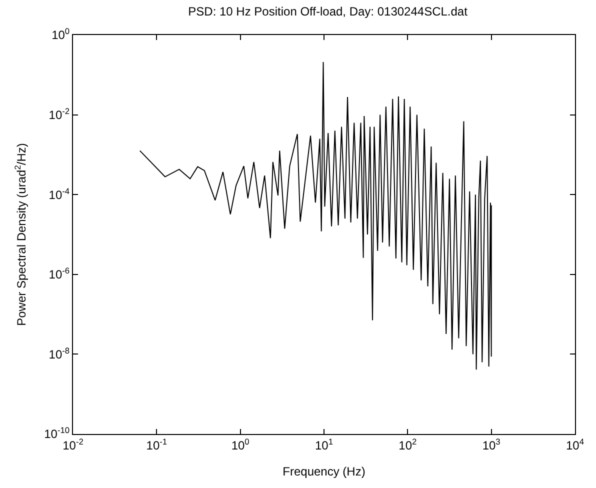  Describe the element at coordinates (157, 444) in the screenshot. I see `x-tick-label: 10$^{-1}$` at that location.